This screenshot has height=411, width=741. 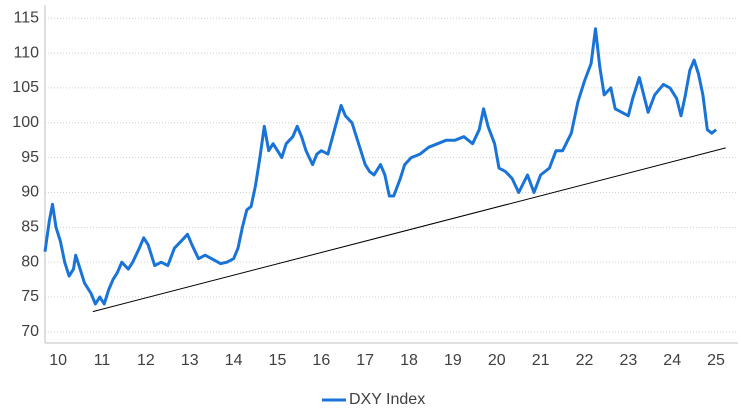 I want to click on y-tick-label: 95, so click(x=30, y=157).